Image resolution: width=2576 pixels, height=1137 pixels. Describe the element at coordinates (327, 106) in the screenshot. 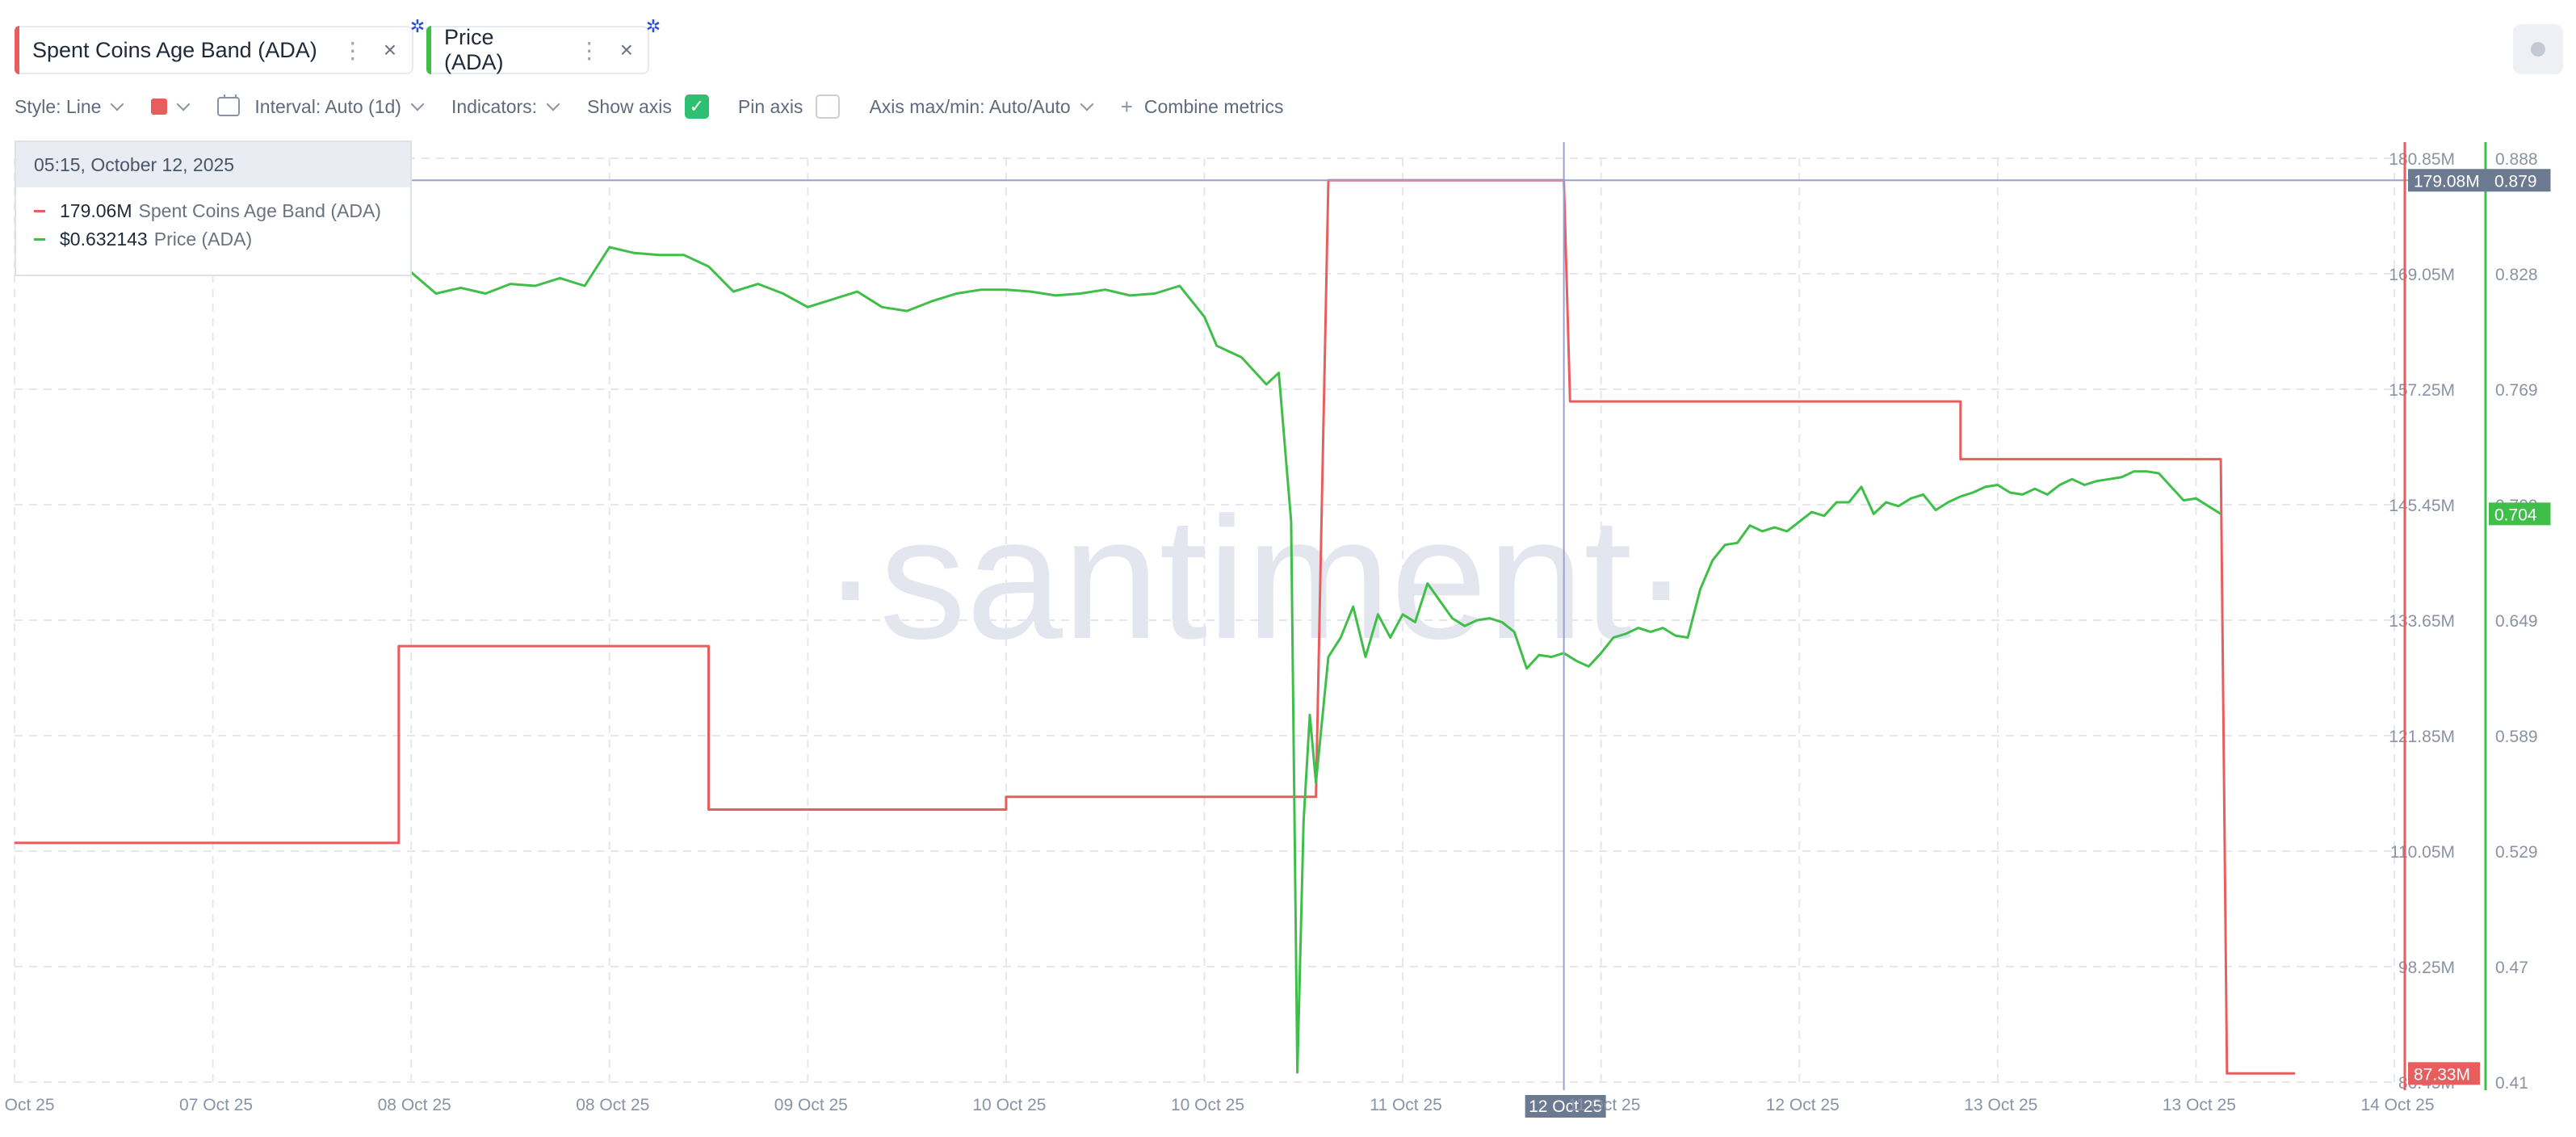

I see `interval-label: Interval: Auto (1d)` at that location.